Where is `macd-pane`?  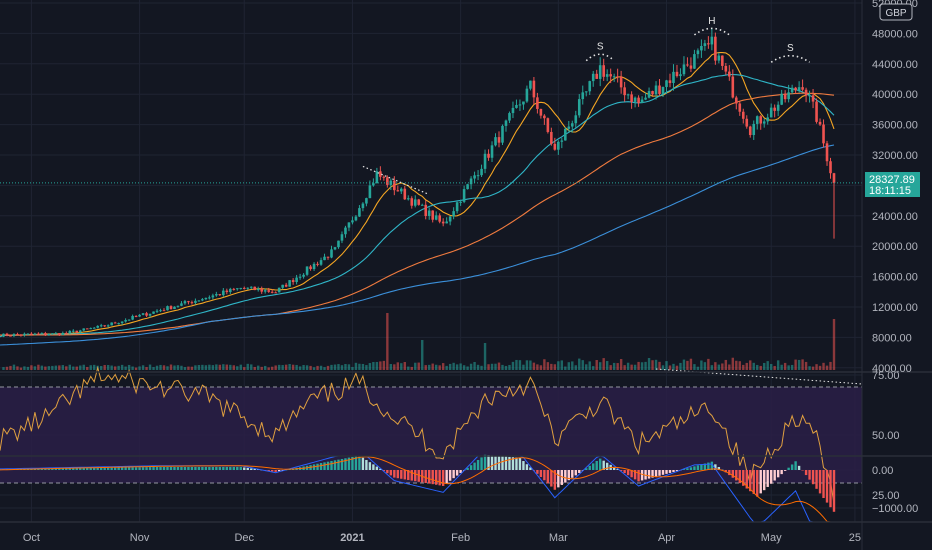
macd-pane is located at coordinates (418, 488).